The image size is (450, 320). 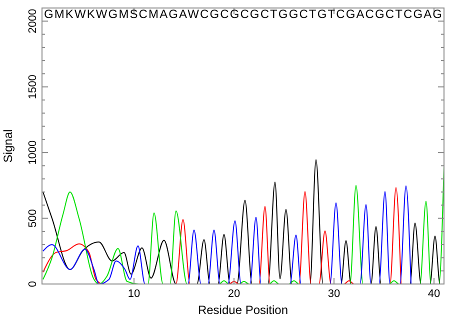 I want to click on annotation: GMKWKWGMSCMAGAWCGCGCGCTGGCTGTCGACGCTCGAG, so click(x=243, y=14).